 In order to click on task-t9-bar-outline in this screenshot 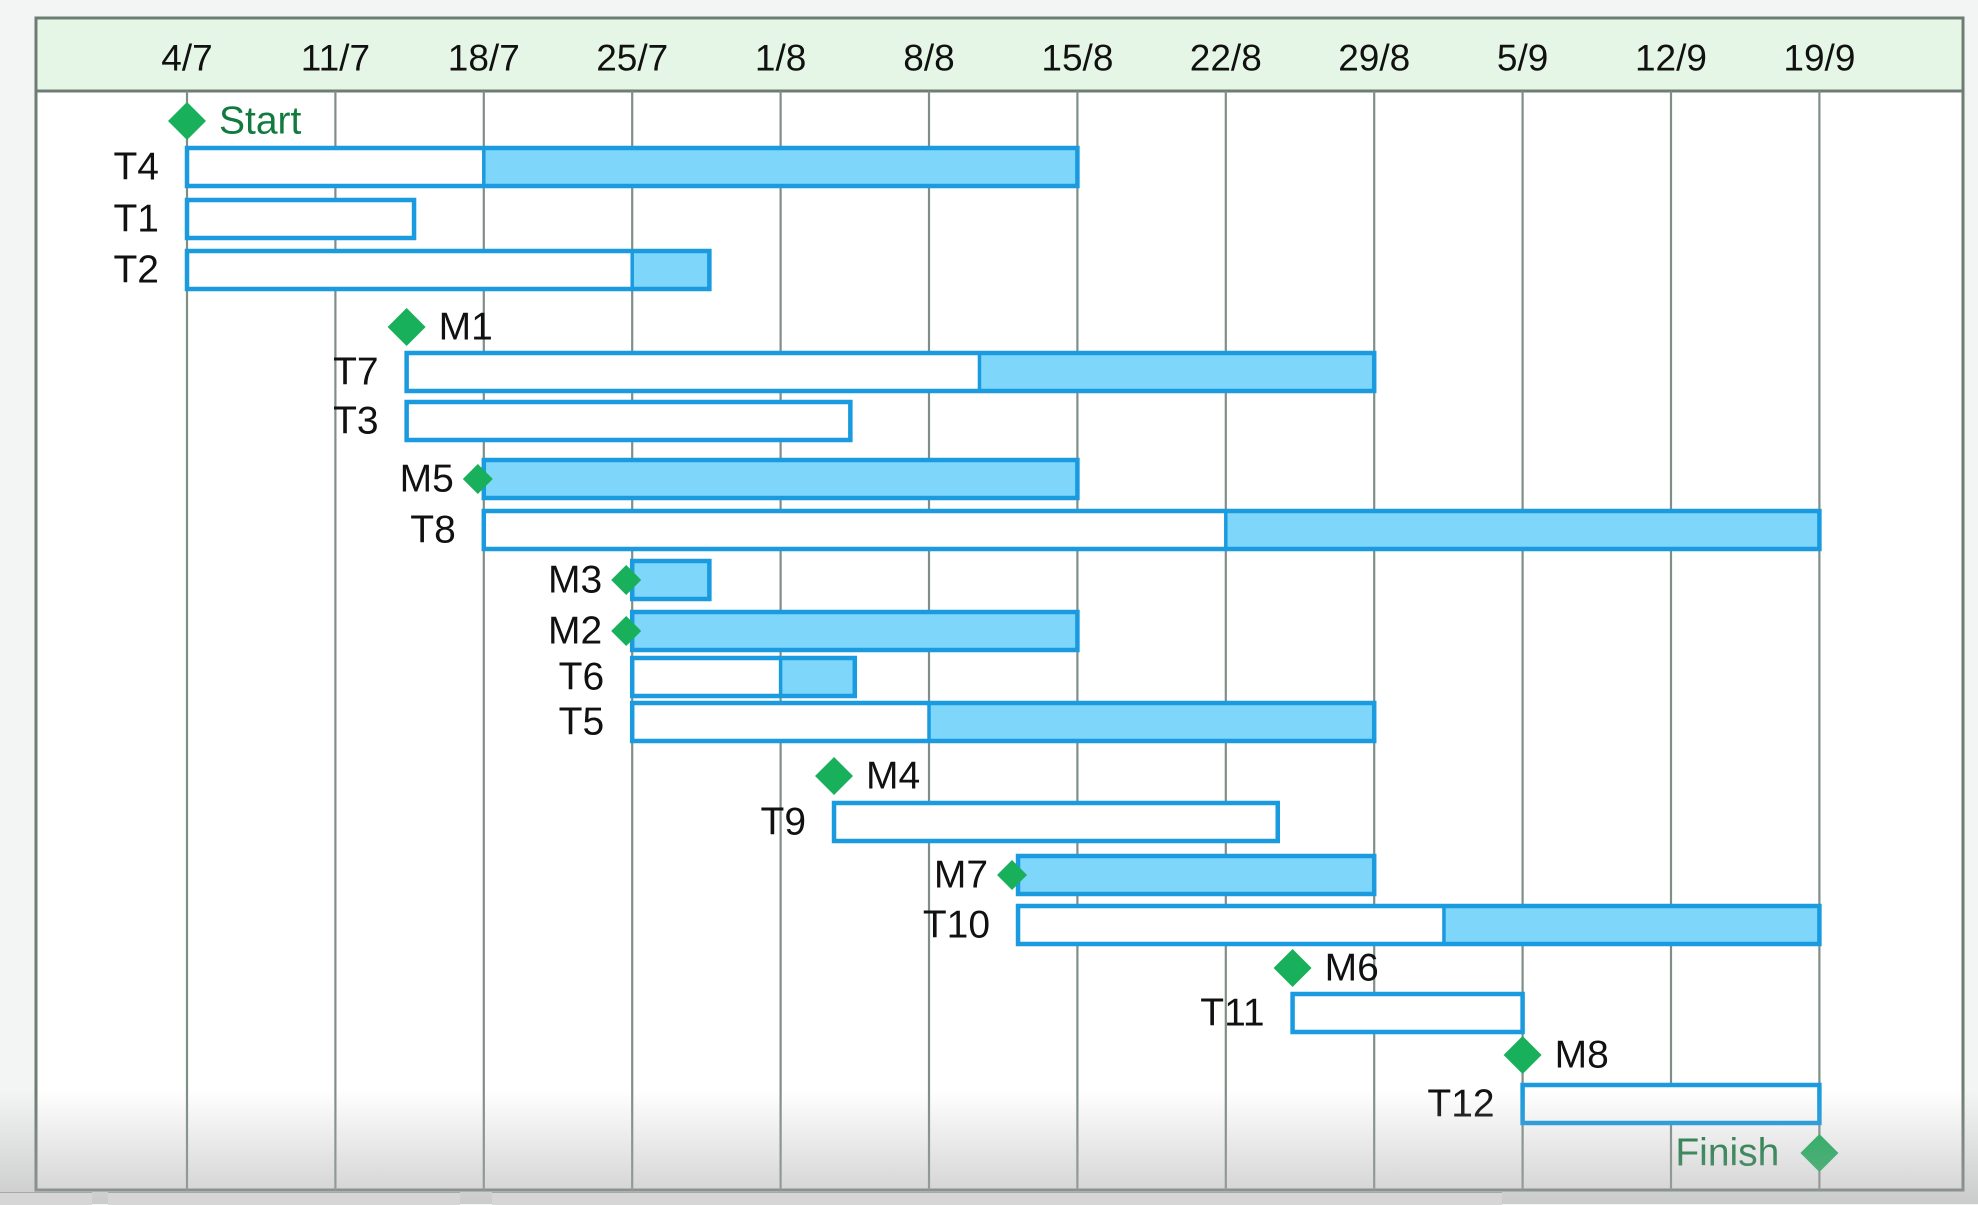, I will do `click(1055, 822)`.